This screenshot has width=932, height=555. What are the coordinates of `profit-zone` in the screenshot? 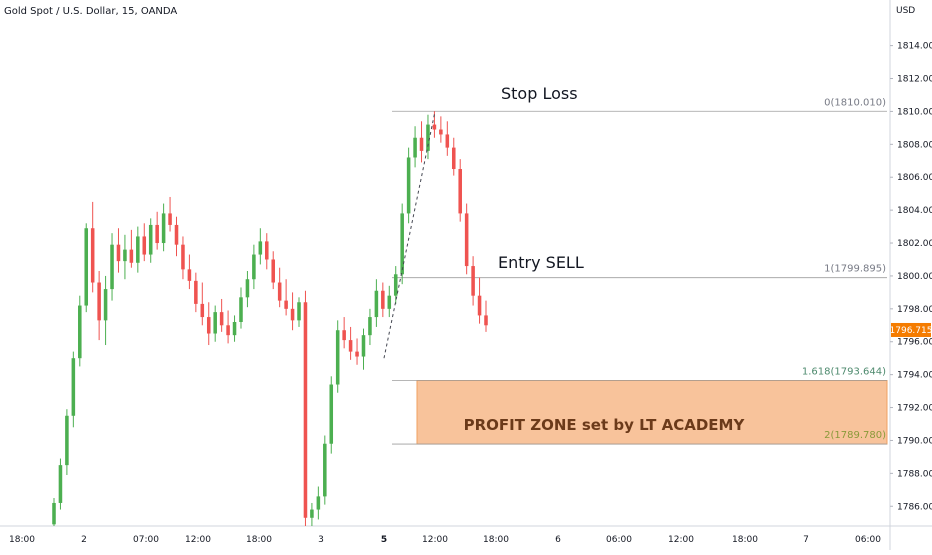 It's located at (652, 412).